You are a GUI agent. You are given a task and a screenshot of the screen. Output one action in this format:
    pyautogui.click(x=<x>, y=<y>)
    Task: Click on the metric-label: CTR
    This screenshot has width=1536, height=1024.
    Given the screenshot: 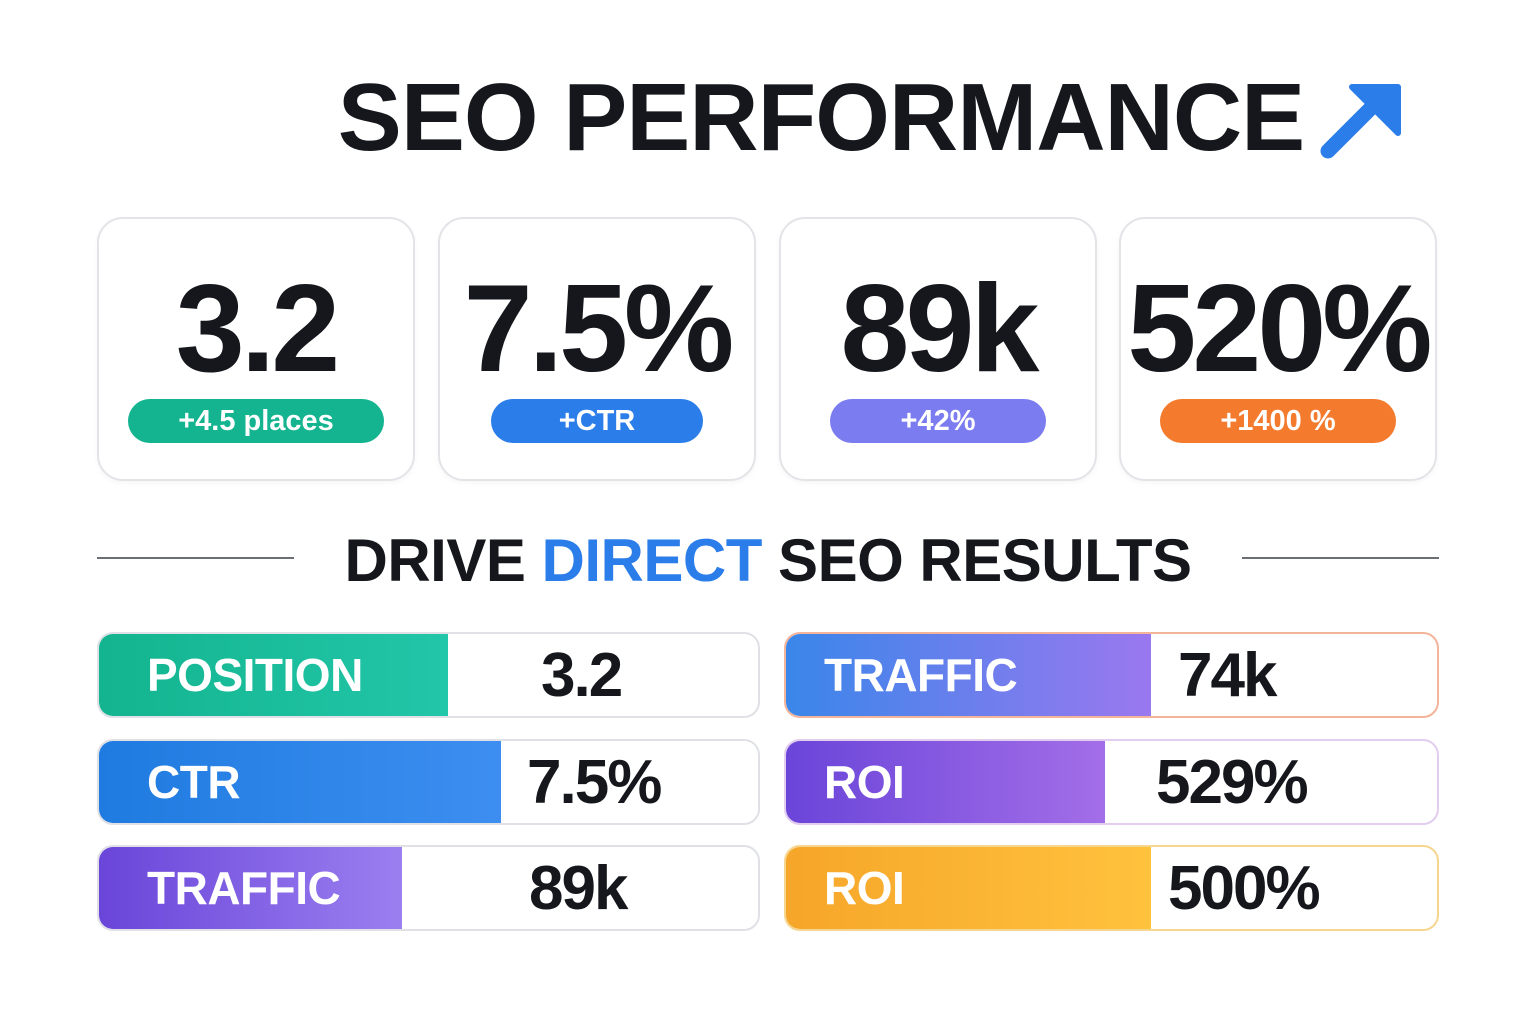 What is the action you would take?
    pyautogui.click(x=194, y=782)
    